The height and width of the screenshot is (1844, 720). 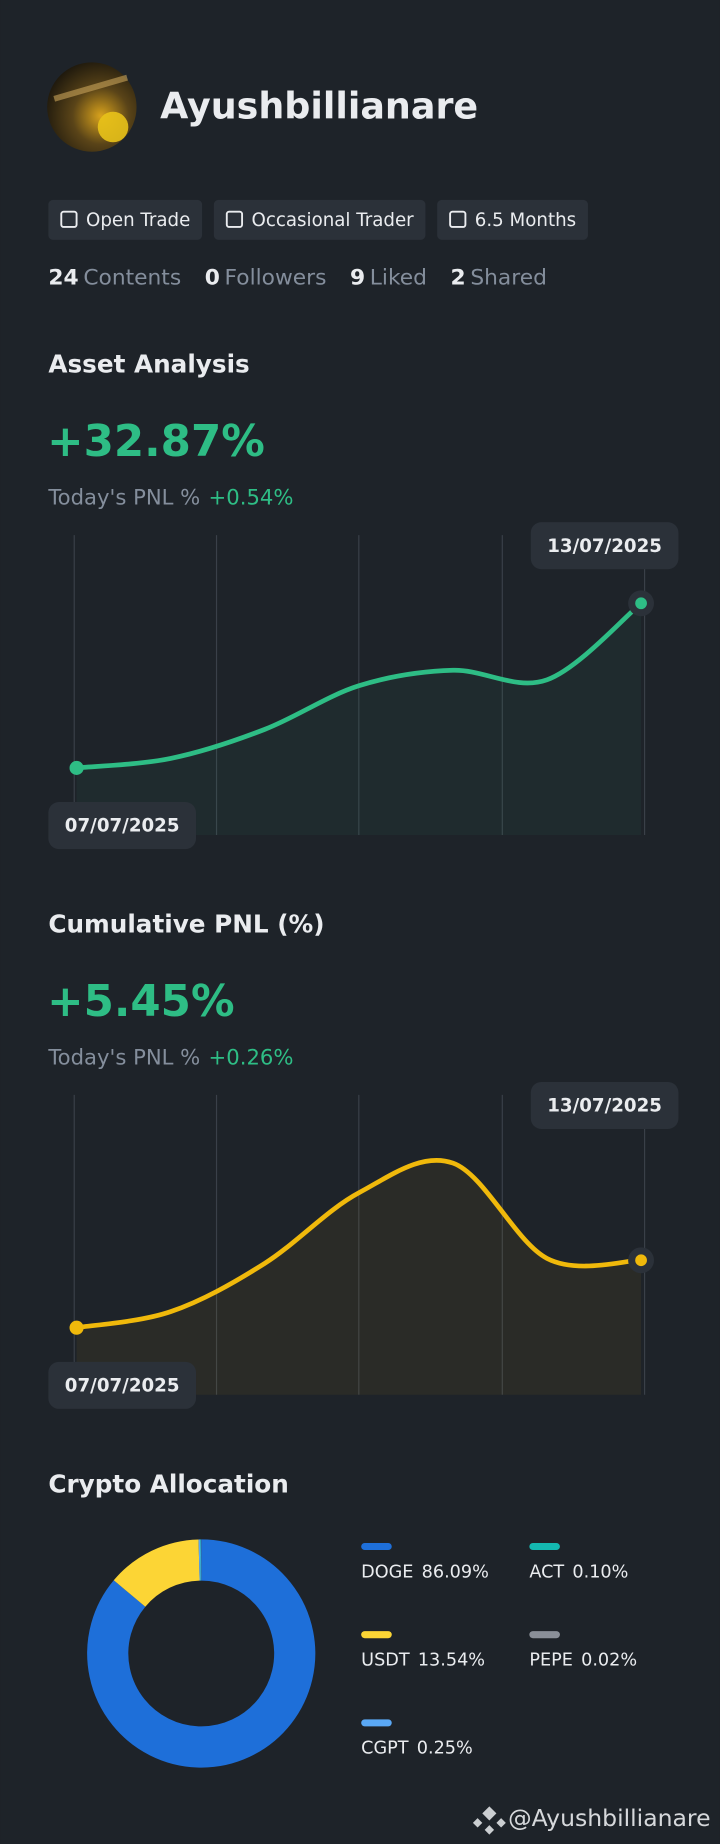 What do you see at coordinates (457, 278) in the screenshot?
I see `stat-count: 2` at bounding box center [457, 278].